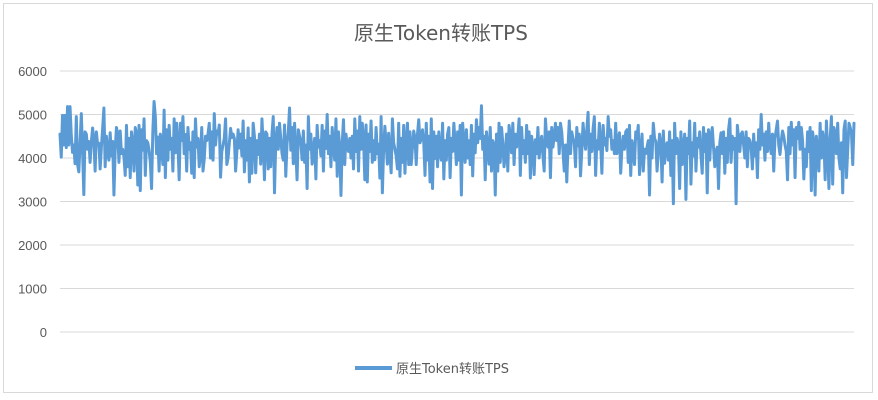  Describe the element at coordinates (32, 245) in the screenshot. I see `y-tick-label: 2000` at that location.